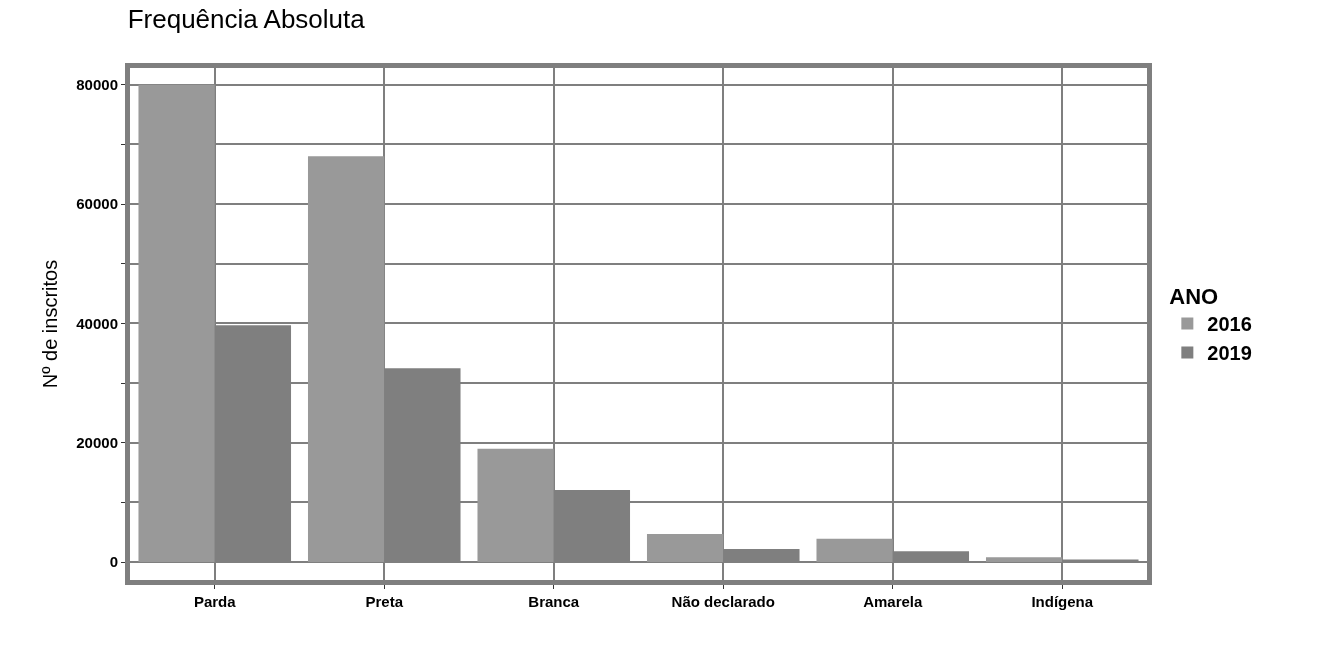  What do you see at coordinates (215, 601) in the screenshot?
I see `x-tick-label: Parda` at bounding box center [215, 601].